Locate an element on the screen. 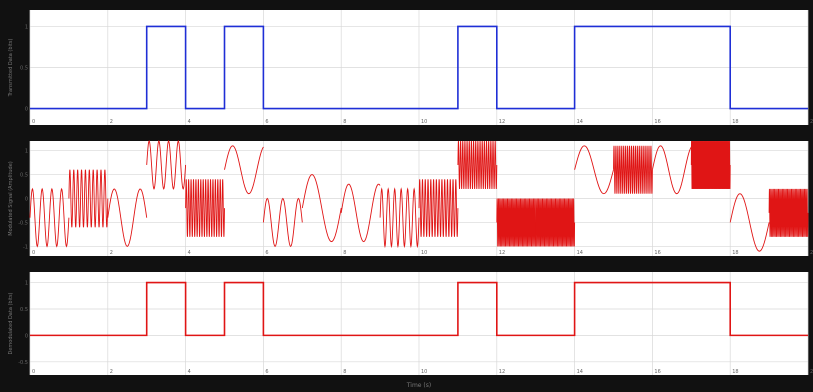 The height and width of the screenshot is (392, 813). y-axis-label: Modulated Signal (Amplitude) is located at coordinates (11, 198).